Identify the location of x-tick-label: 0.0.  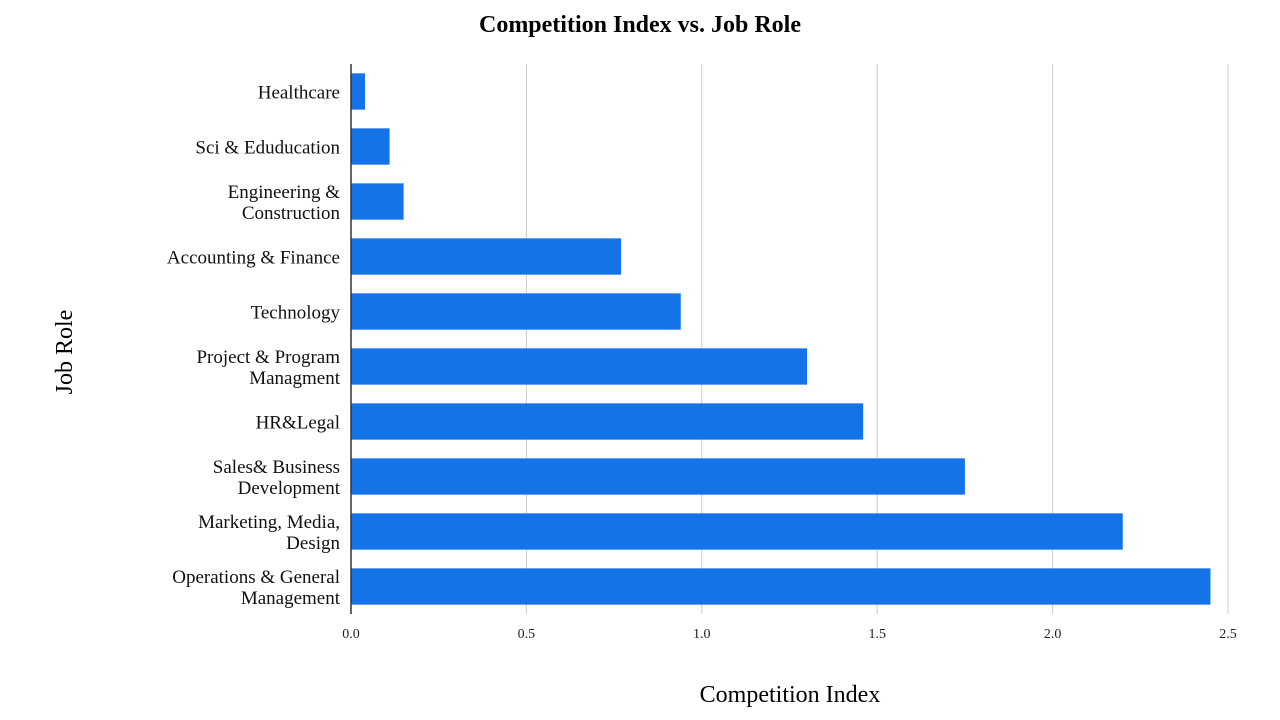
(351, 634).